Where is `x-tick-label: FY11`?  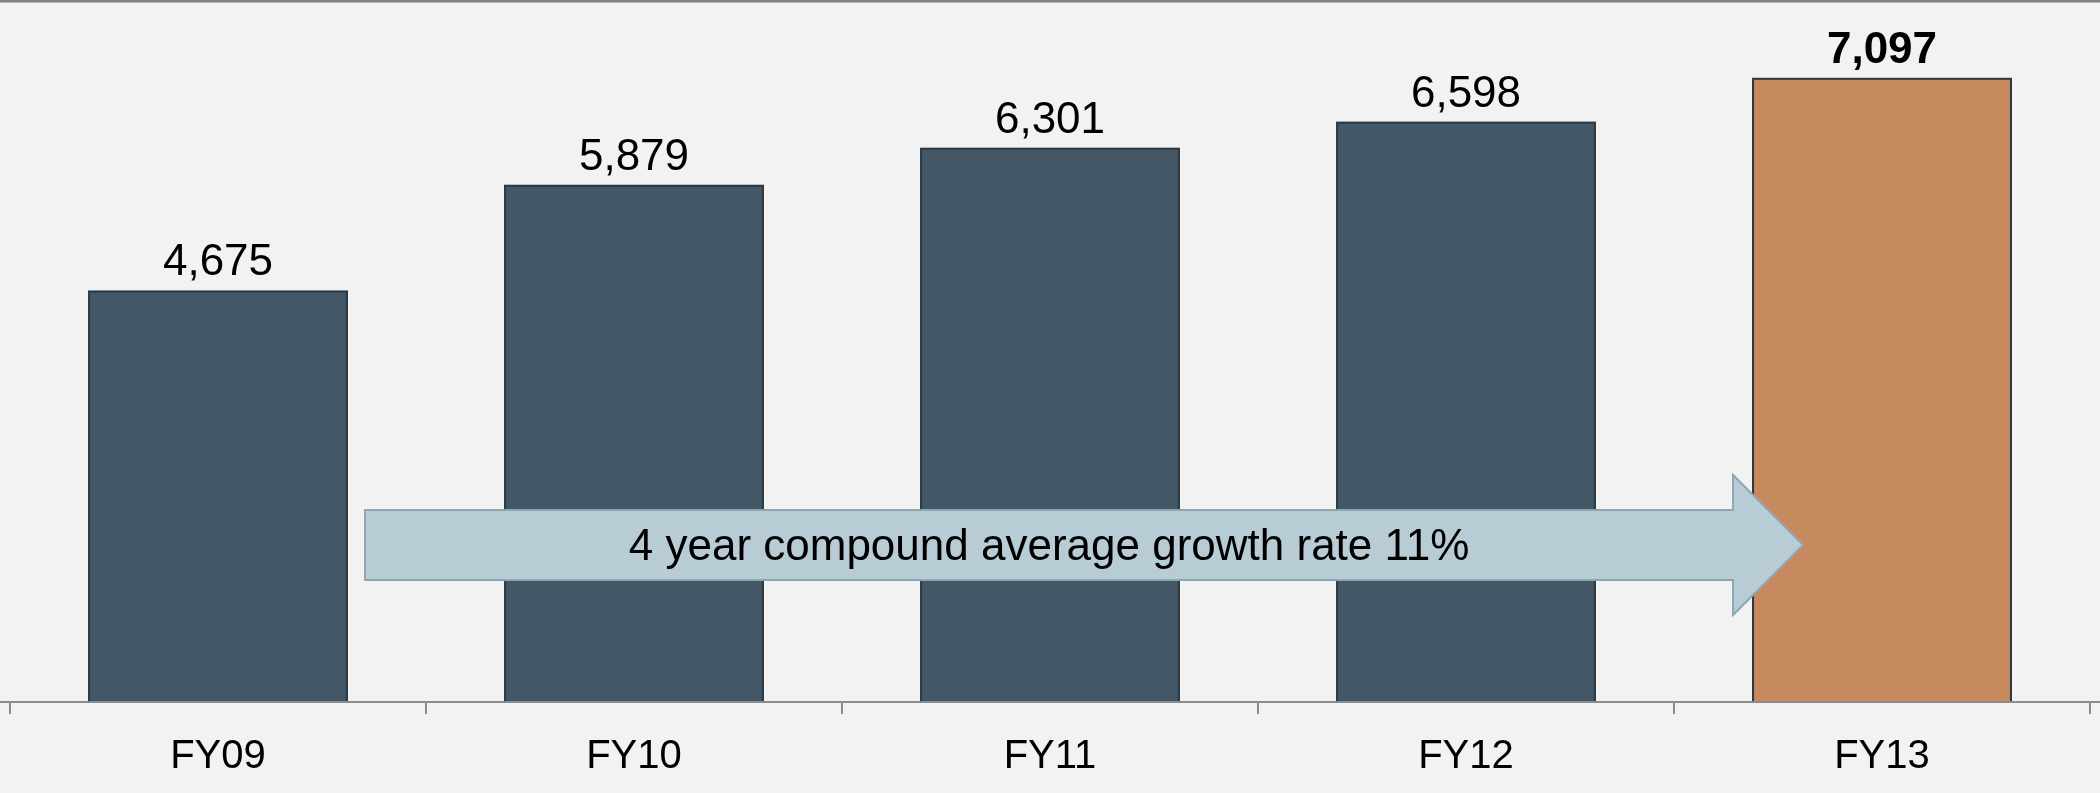
x-tick-label: FY11 is located at coordinates (1050, 754).